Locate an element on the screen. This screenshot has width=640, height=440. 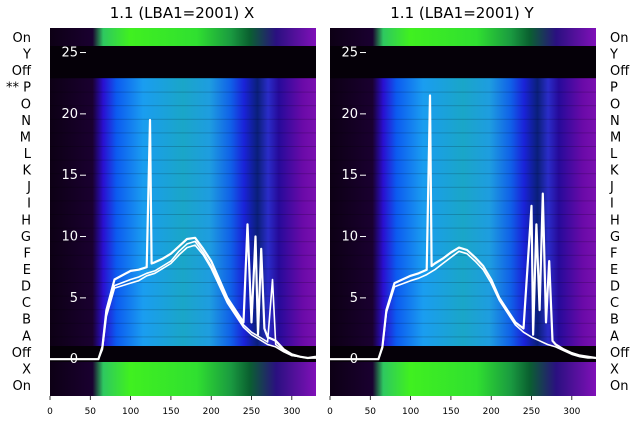
x-tick-label: 250 is located at coordinates (251, 412).